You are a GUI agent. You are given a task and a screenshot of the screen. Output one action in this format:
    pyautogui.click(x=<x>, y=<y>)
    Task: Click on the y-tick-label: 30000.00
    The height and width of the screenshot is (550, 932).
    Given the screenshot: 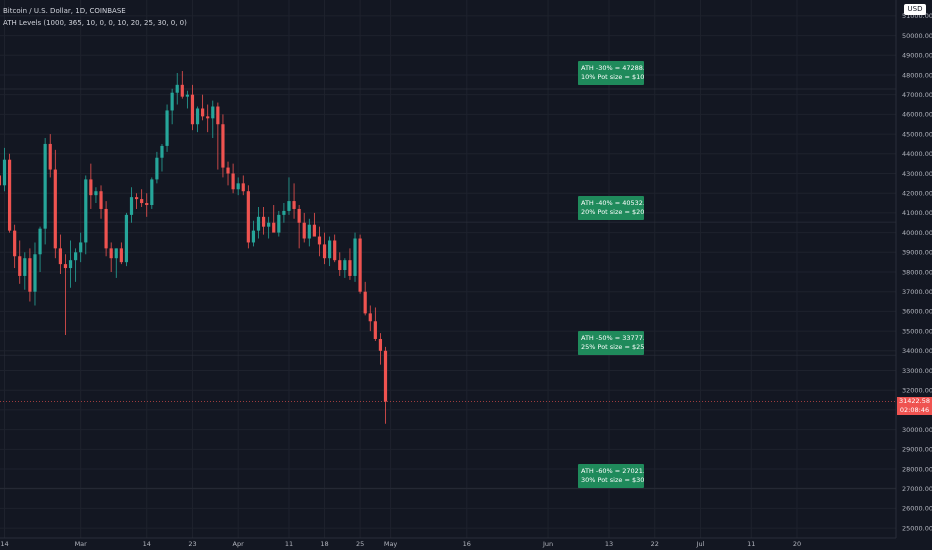 What is the action you would take?
    pyautogui.click(x=917, y=430)
    